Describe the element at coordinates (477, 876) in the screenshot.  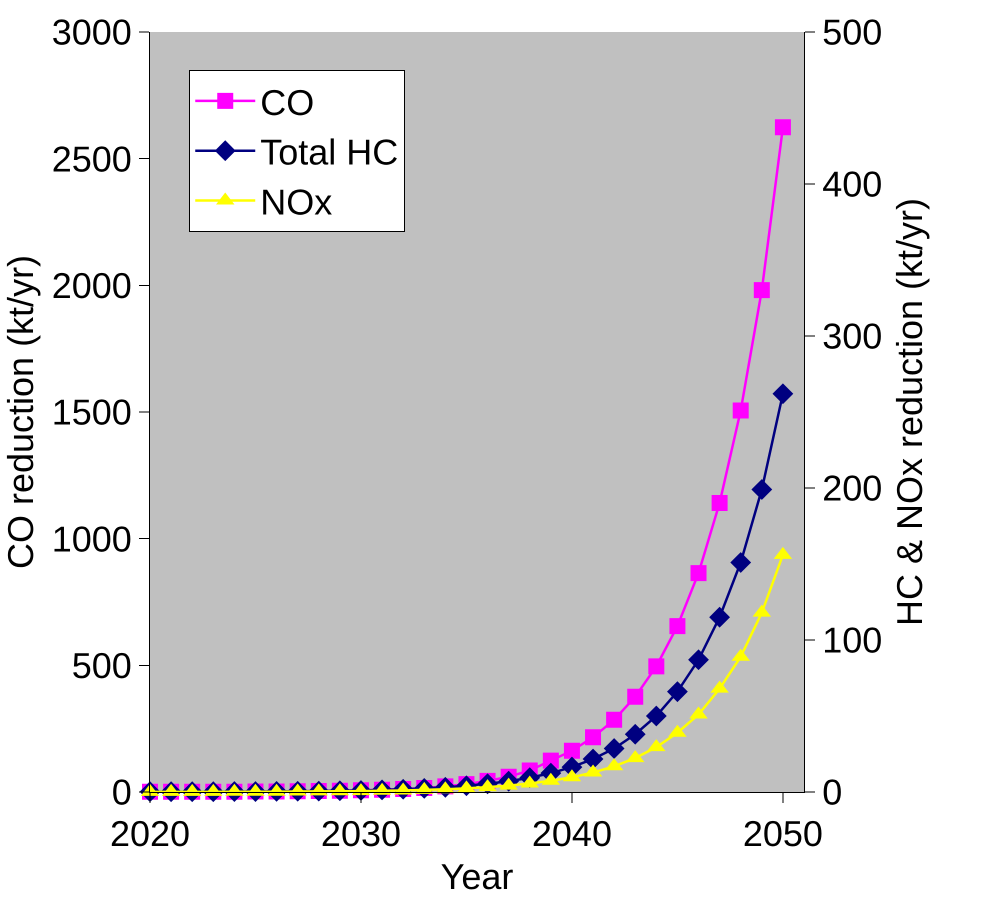
I see `x-axis-title: Year` at that location.